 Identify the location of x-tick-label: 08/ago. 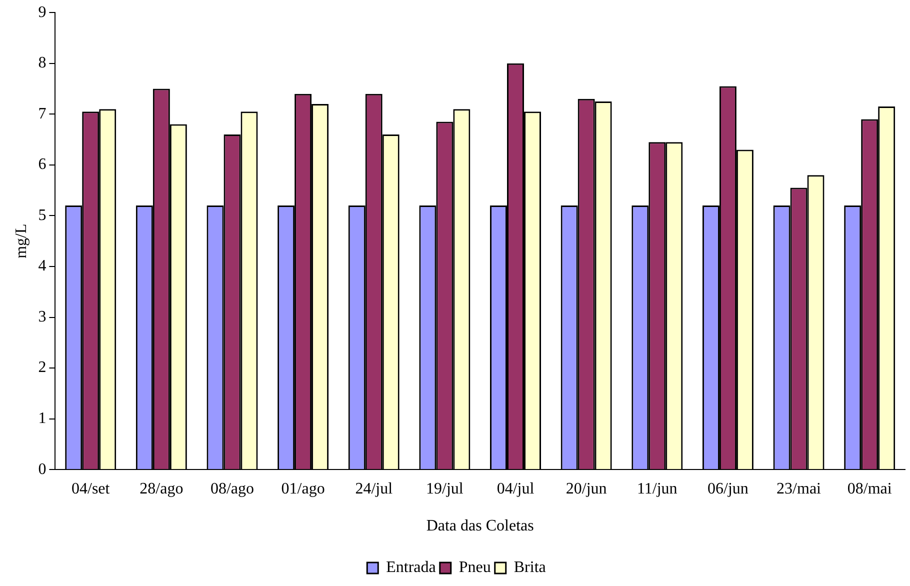
(232, 489).